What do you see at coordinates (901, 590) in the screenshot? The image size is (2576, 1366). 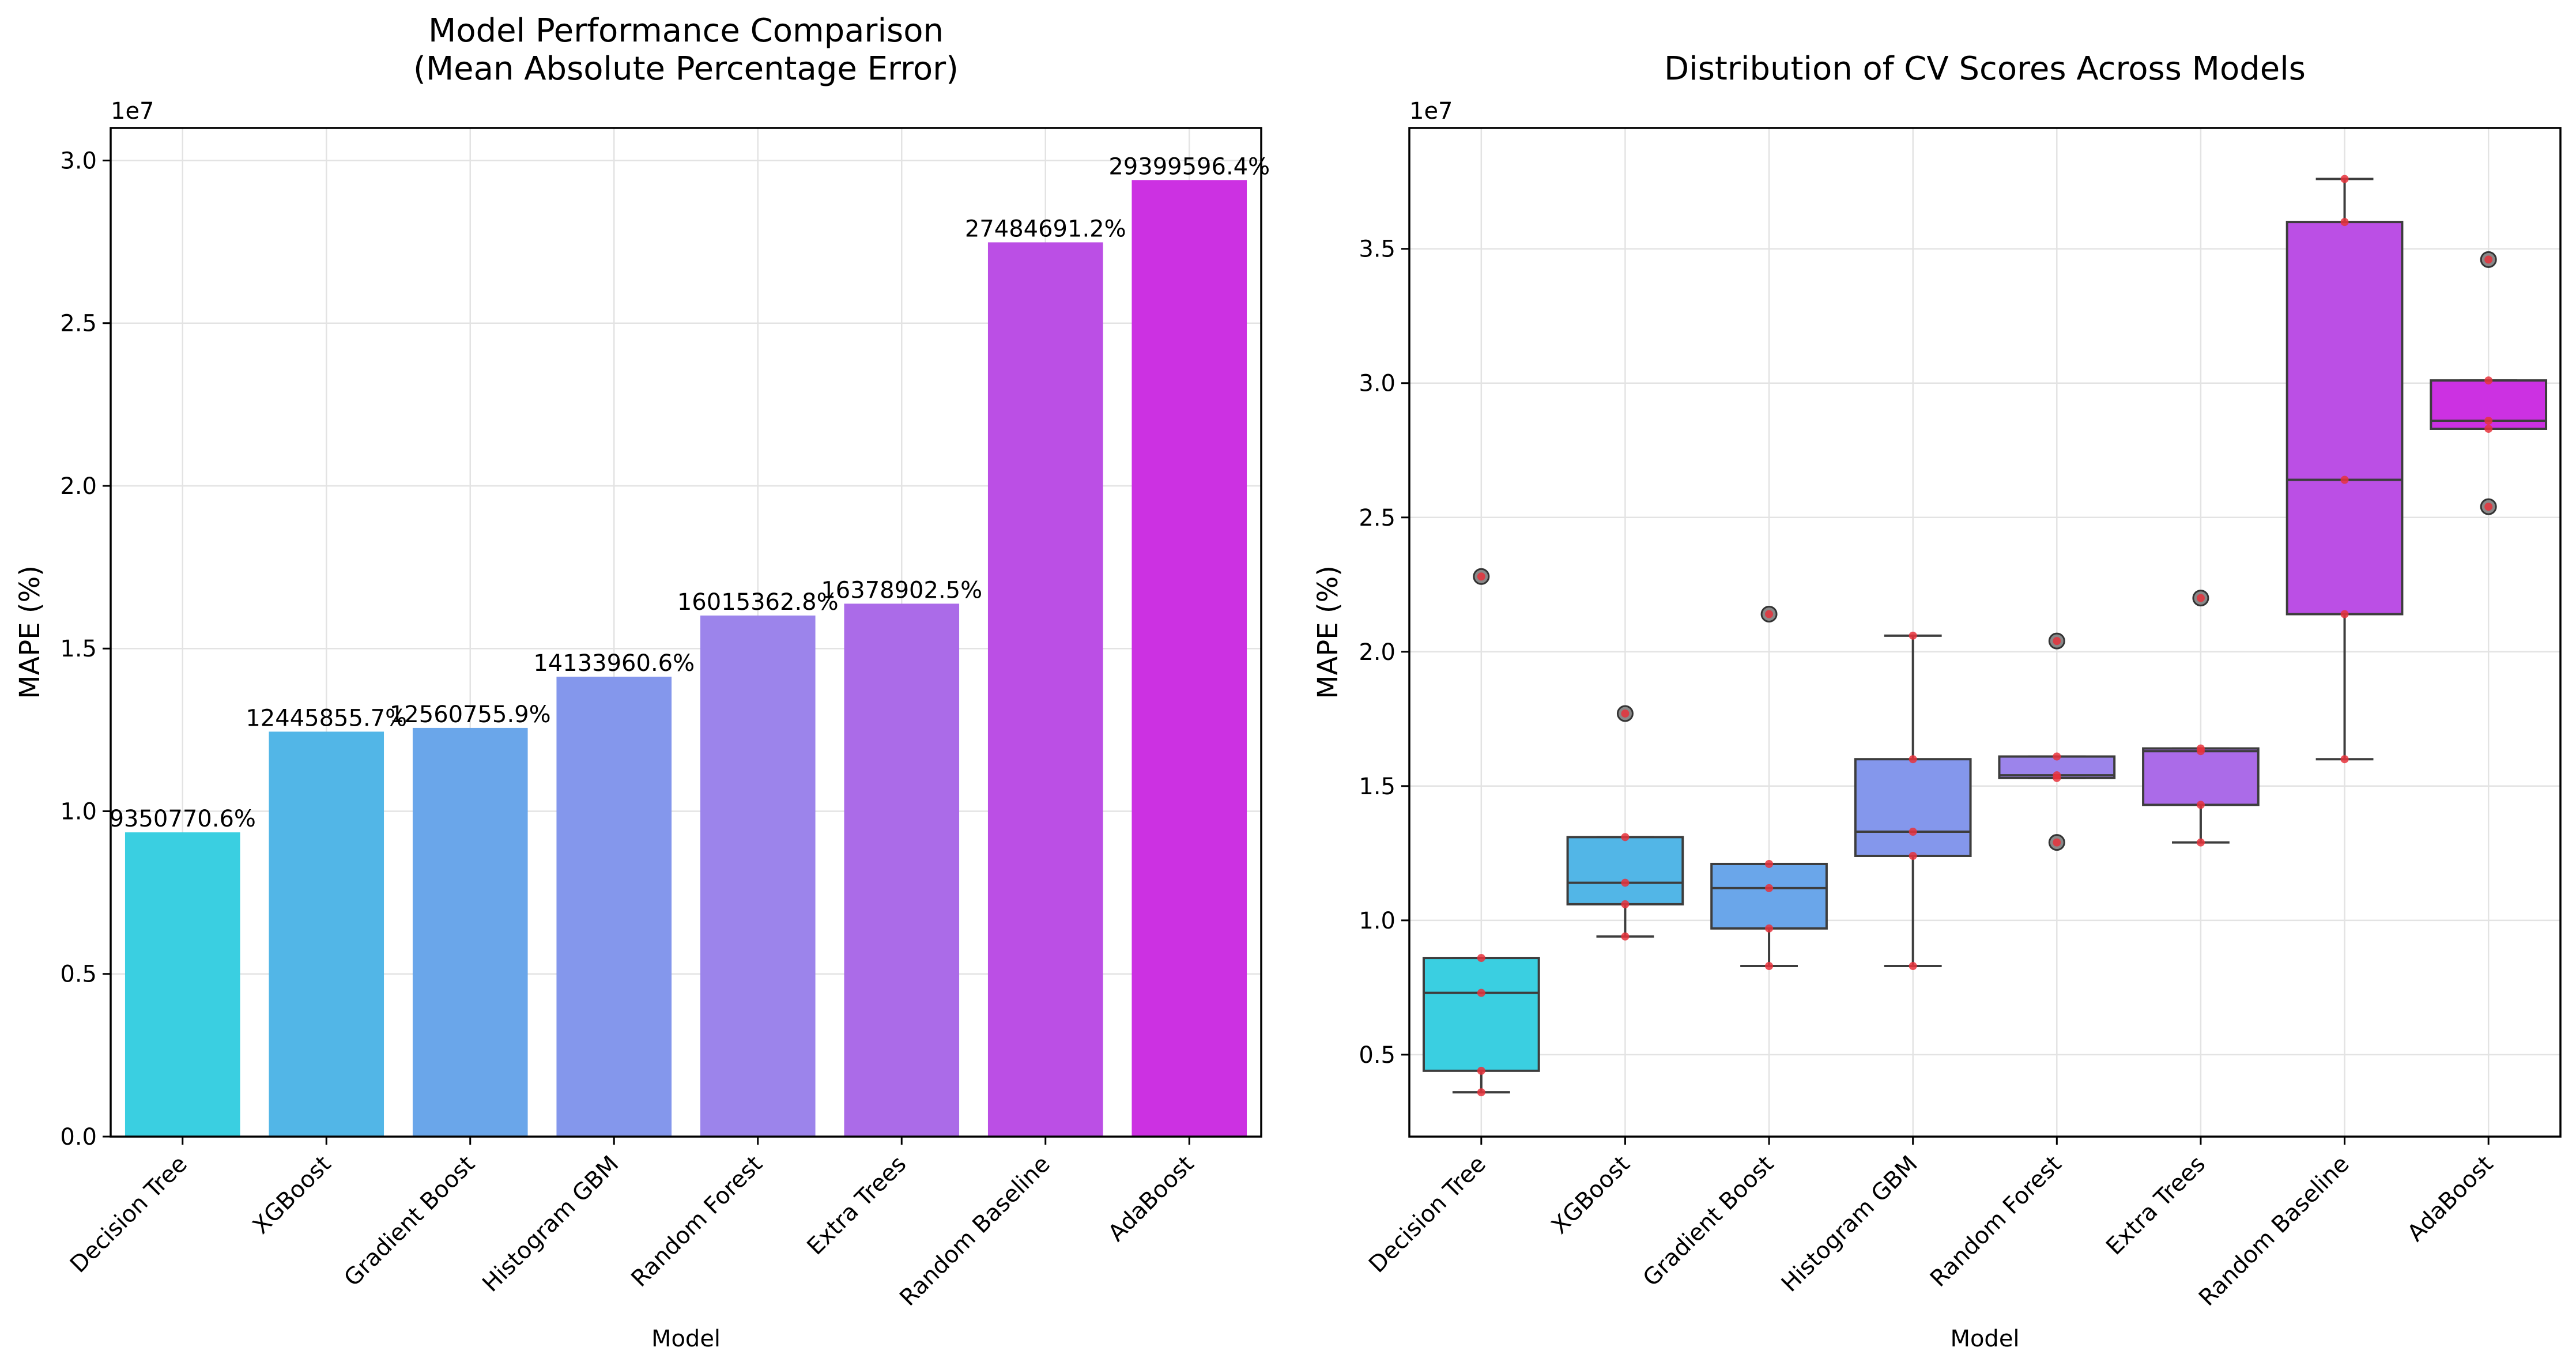 I see `data-label-5: 16378902.5%` at bounding box center [901, 590].